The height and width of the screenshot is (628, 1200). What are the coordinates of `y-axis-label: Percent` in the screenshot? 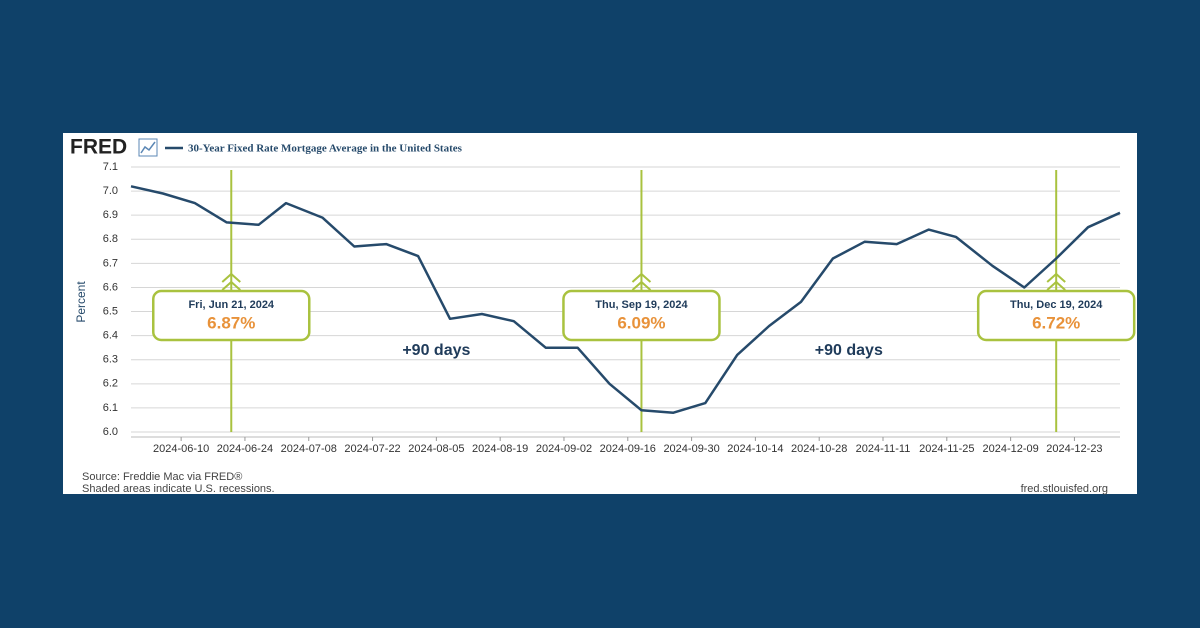 It's located at (81, 302).